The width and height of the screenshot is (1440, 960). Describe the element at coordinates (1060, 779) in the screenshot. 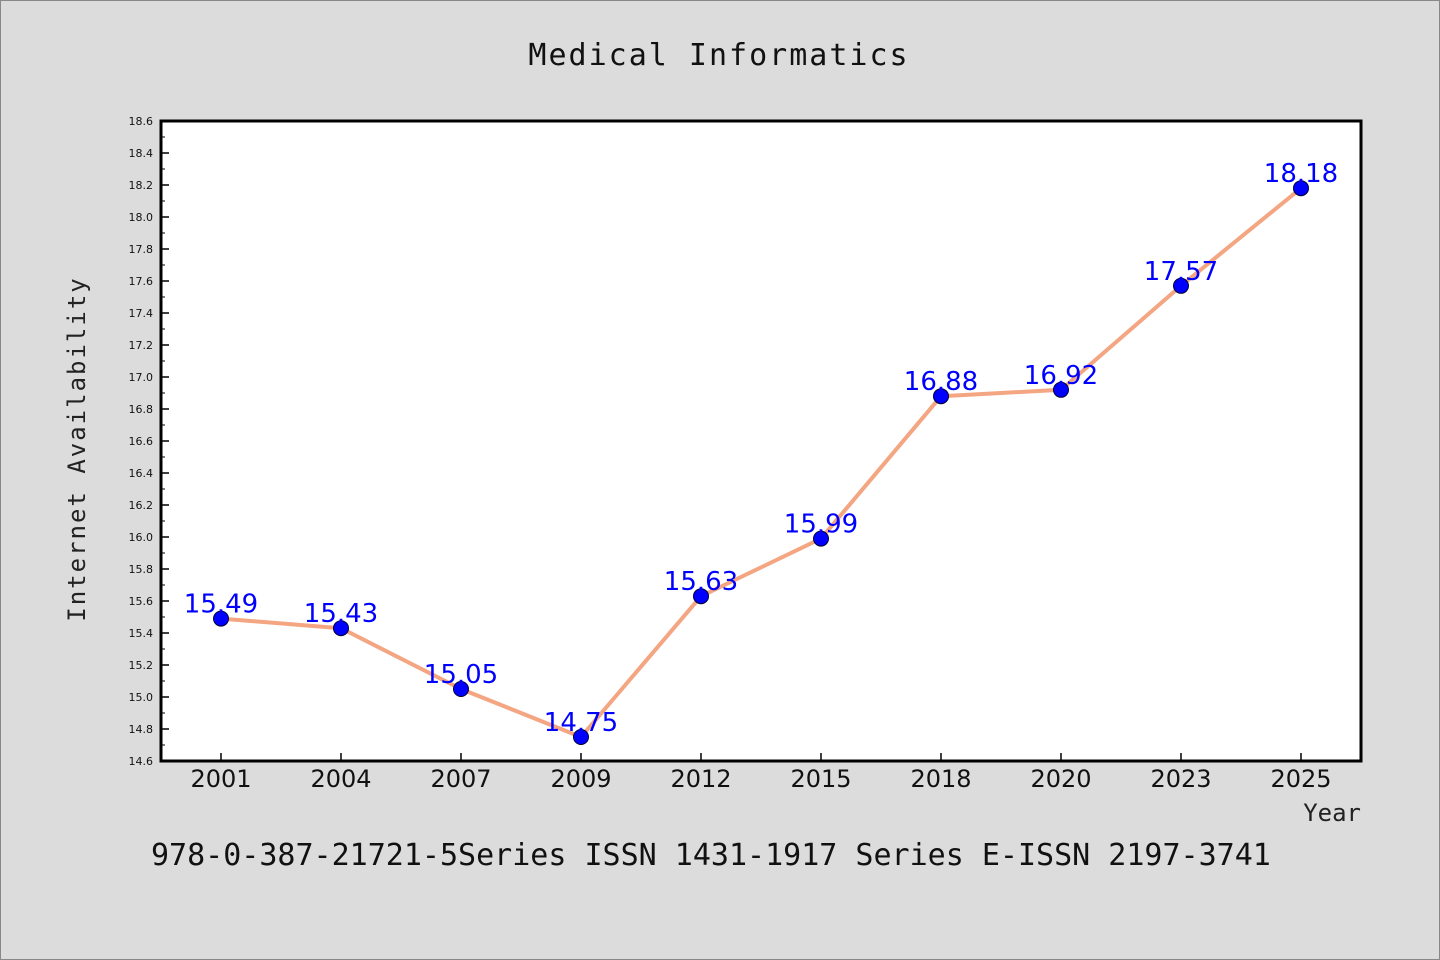

I see `x-tick-label: 2020` at that location.